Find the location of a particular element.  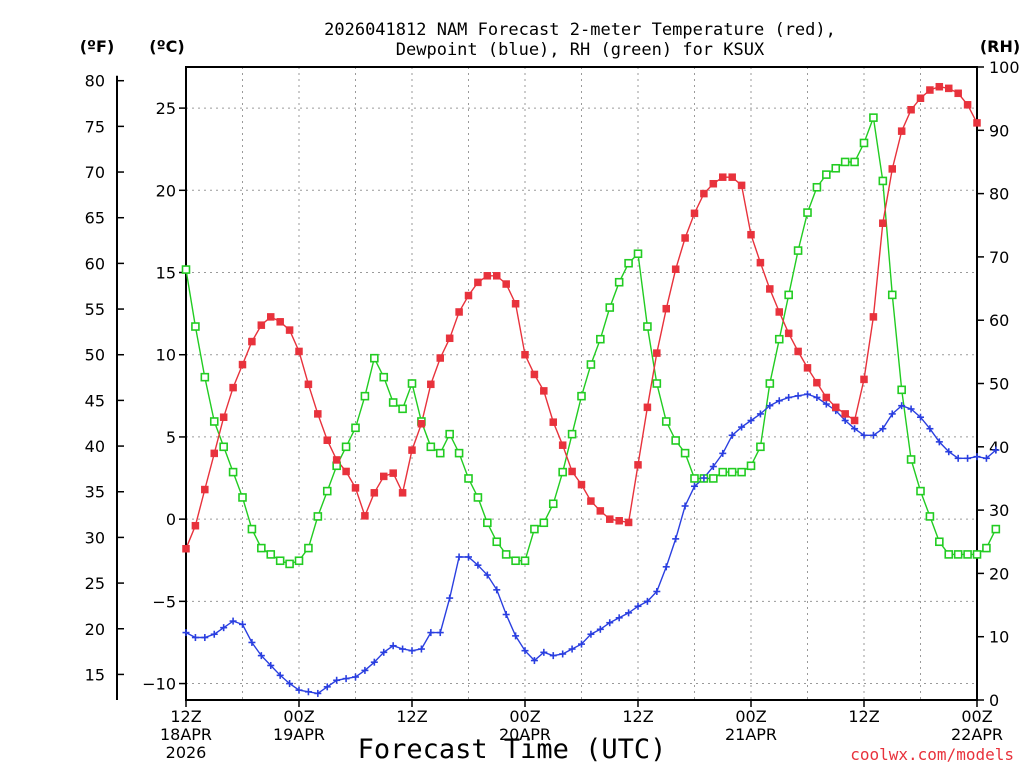

rh-tick-label: 0 is located at coordinates (994, 700).